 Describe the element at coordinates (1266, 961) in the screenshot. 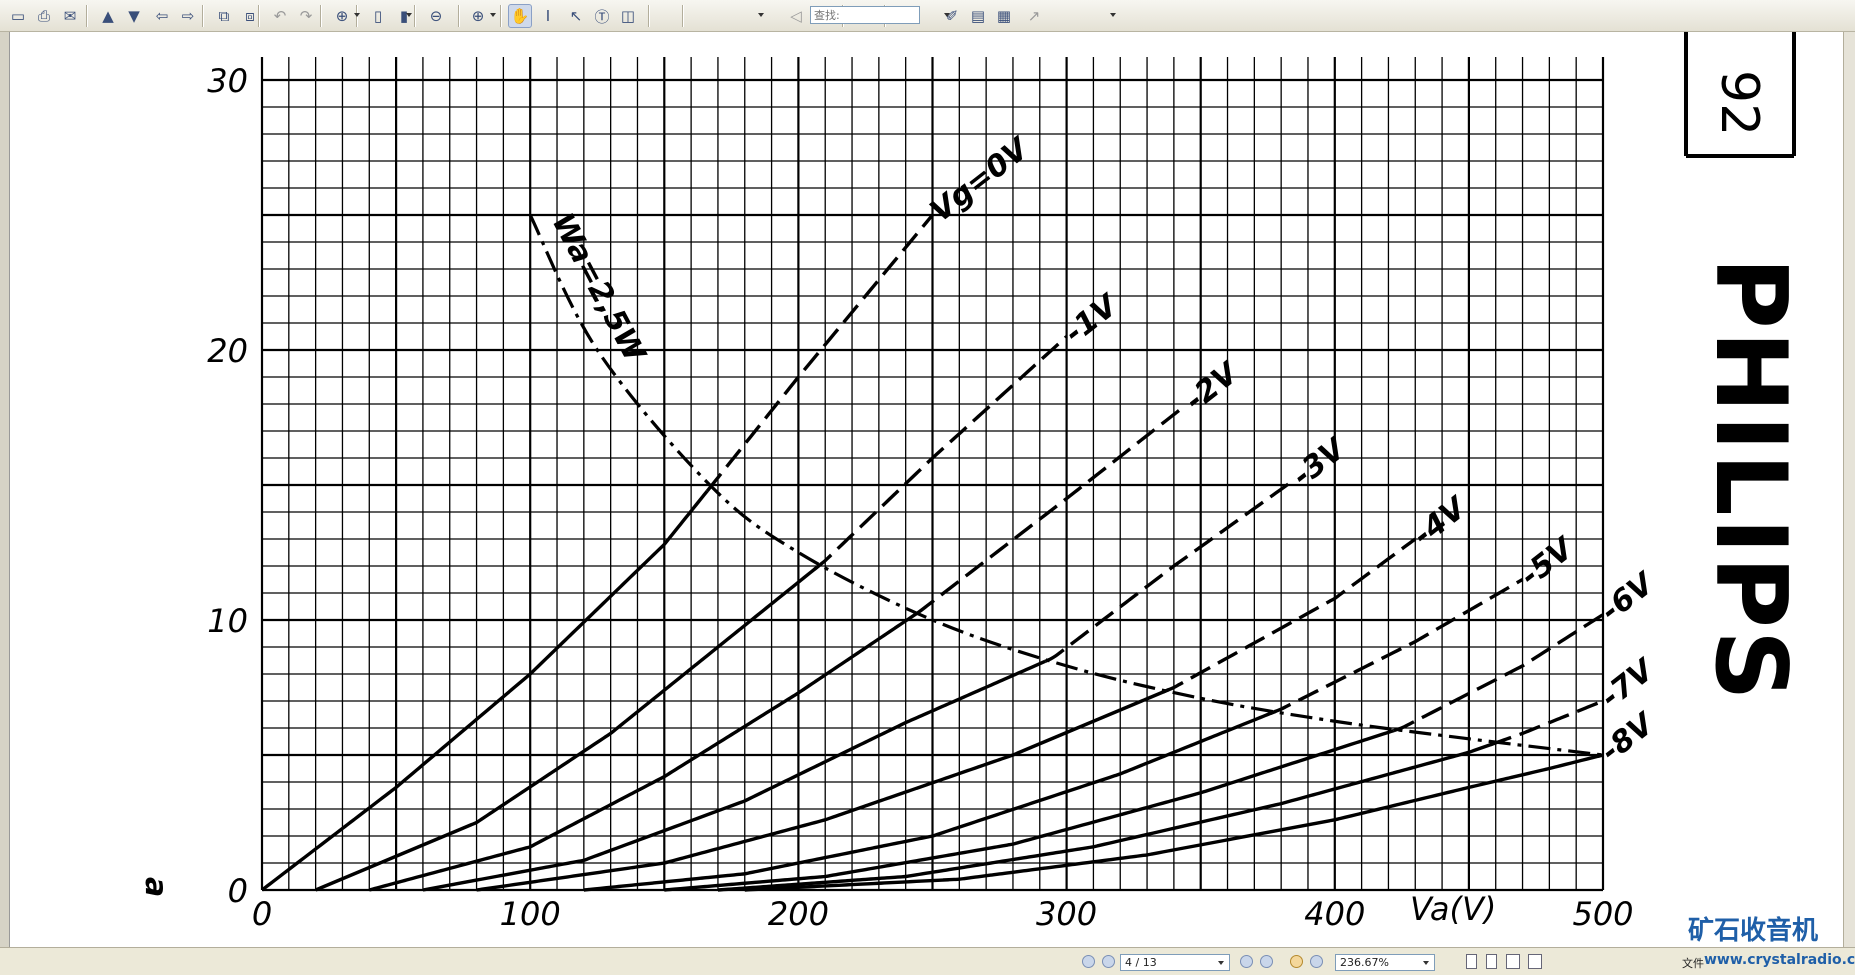

I see `last-page-icon` at that location.